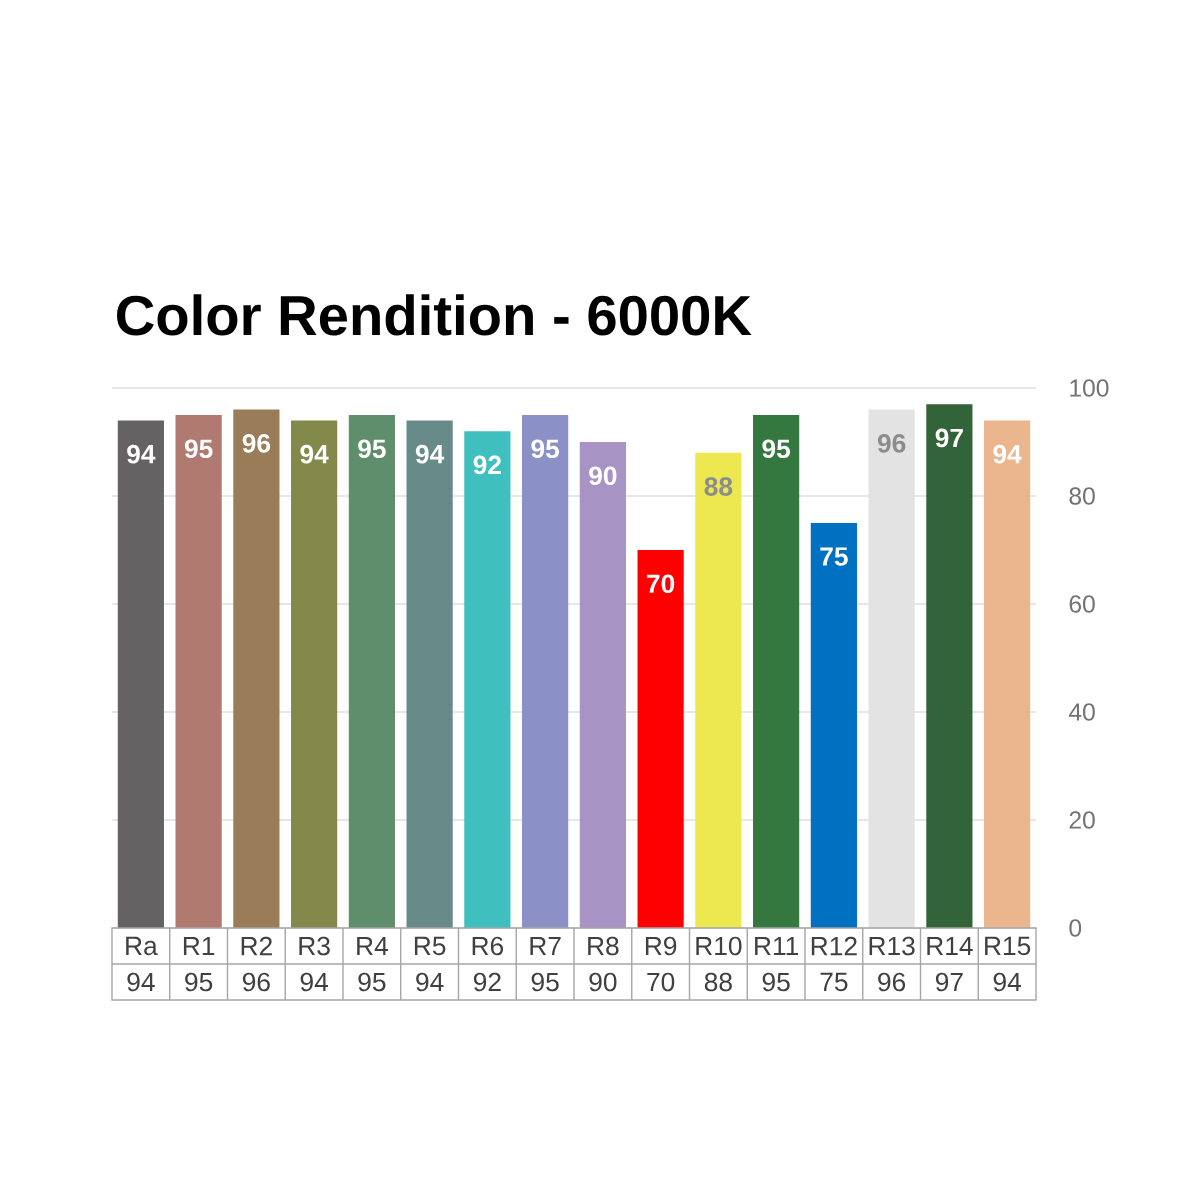 This screenshot has height=1200, width=1200. What do you see at coordinates (1081, 712) in the screenshot?
I see `y-tick-label: 40` at bounding box center [1081, 712].